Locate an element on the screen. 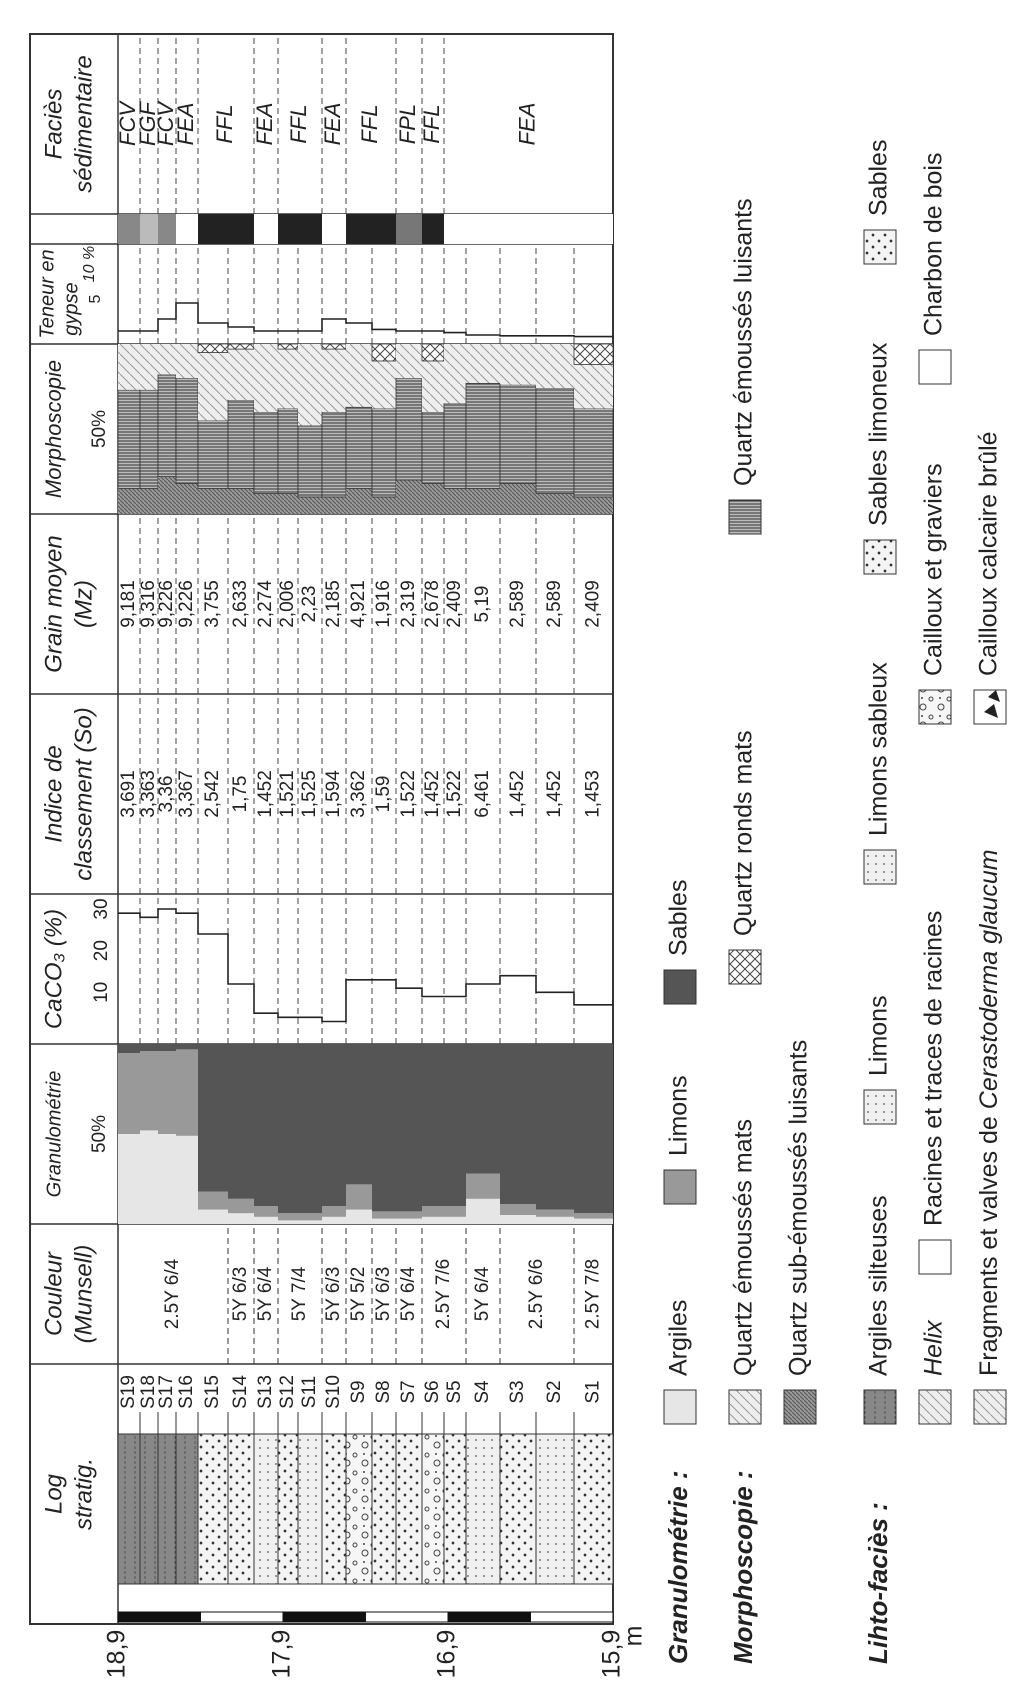 The width and height of the screenshot is (1033, 1684). munsell-color: 2.5Y 6/6 is located at coordinates (536, 1294).